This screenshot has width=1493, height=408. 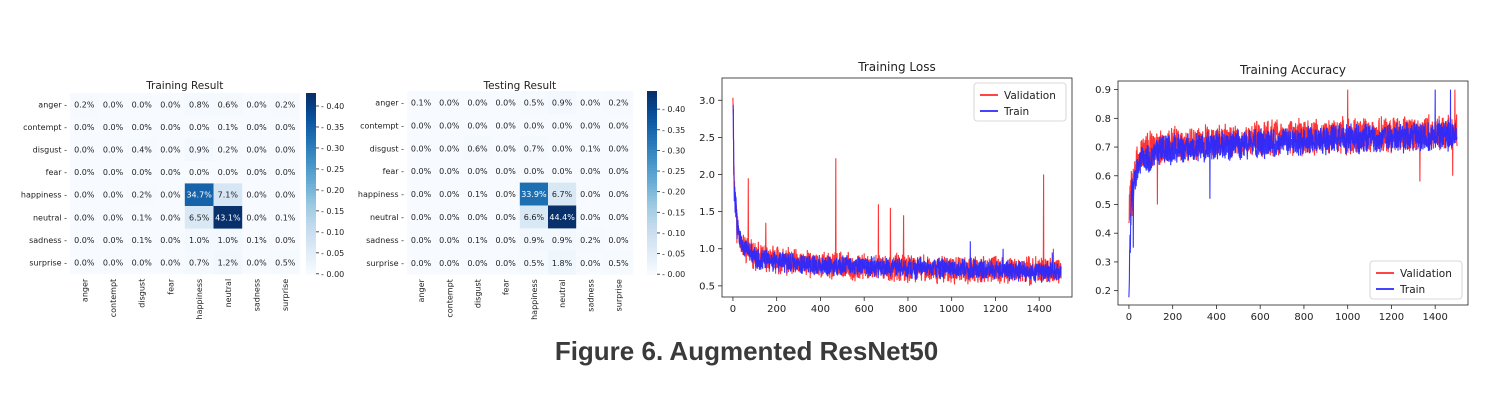 What do you see at coordinates (673, 130) in the screenshot?
I see `colorbar-tick-label: - 0.35` at bounding box center [673, 130].